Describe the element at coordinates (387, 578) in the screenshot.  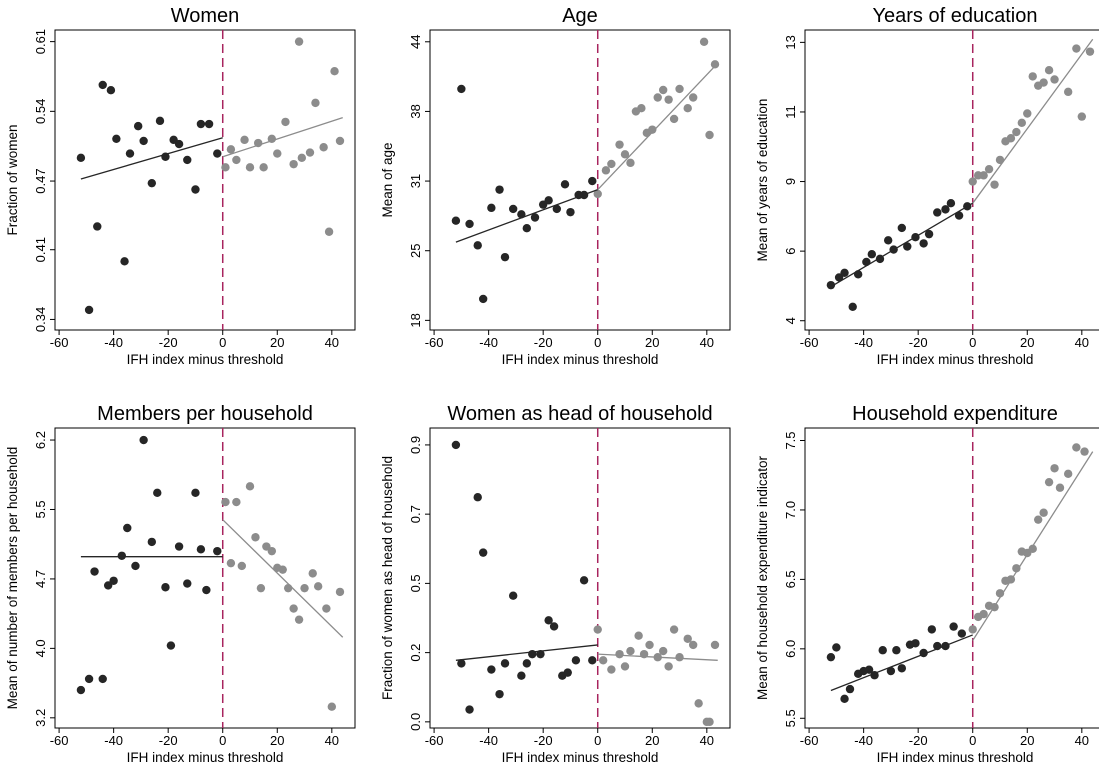
I see `y-axis-label: Fraction of women as head of household` at that location.